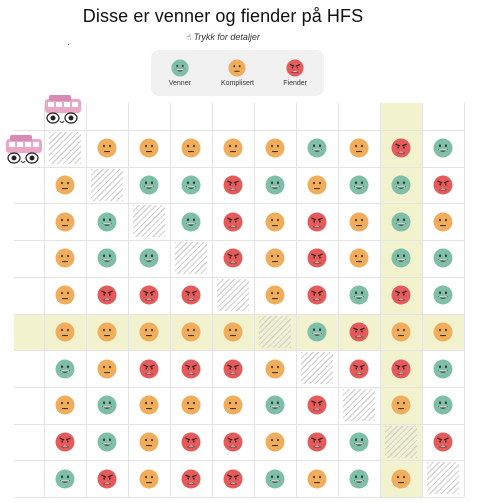  I want to click on row-header-logo, so click(24, 151).